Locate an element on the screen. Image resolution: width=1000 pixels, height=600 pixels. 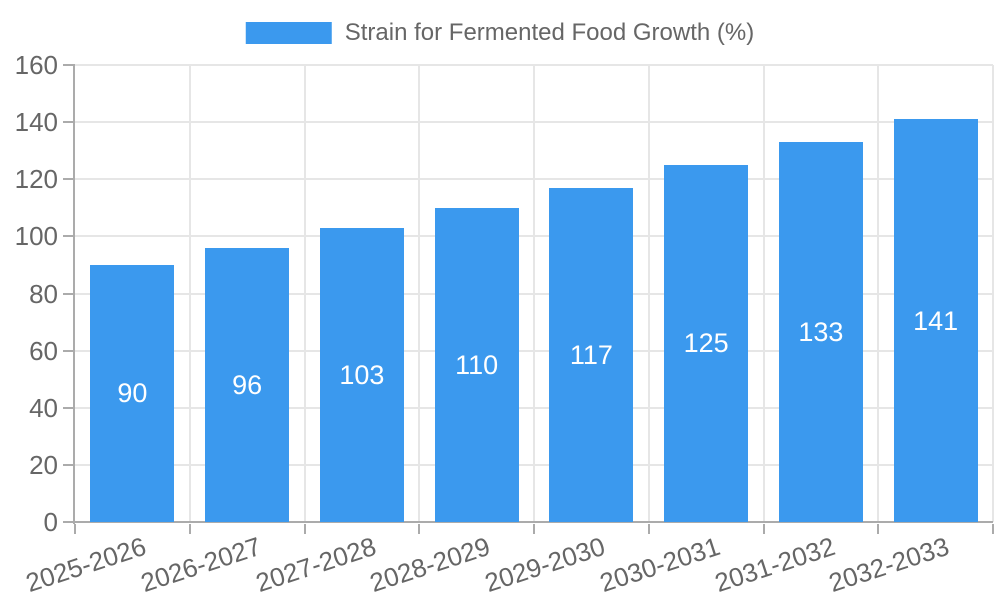
y-axis-line is located at coordinates (74, 294).